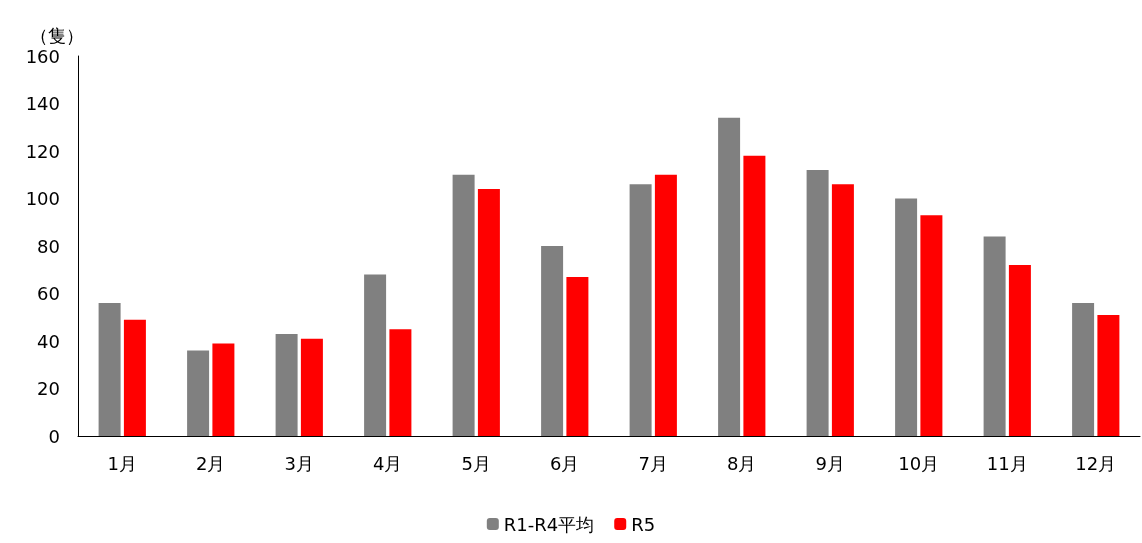 This screenshot has width=1142, height=543. I want to click on x-tick-label: 11月, so click(1007, 463).